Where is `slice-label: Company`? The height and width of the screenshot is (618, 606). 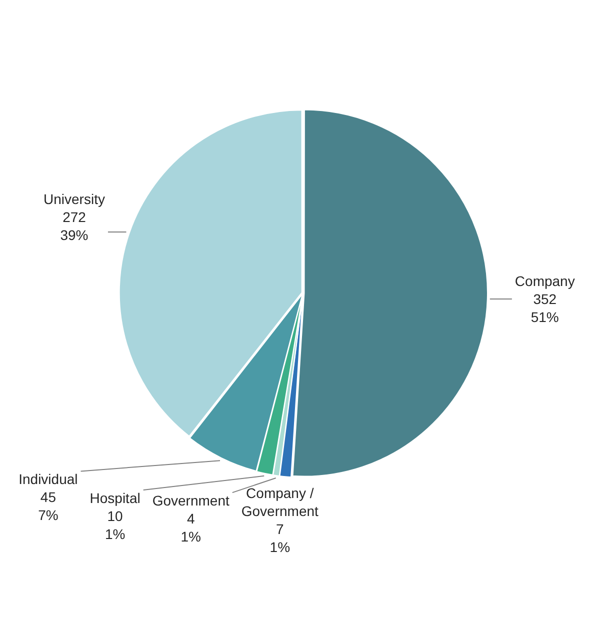
slice-label: Company is located at coordinates (544, 281).